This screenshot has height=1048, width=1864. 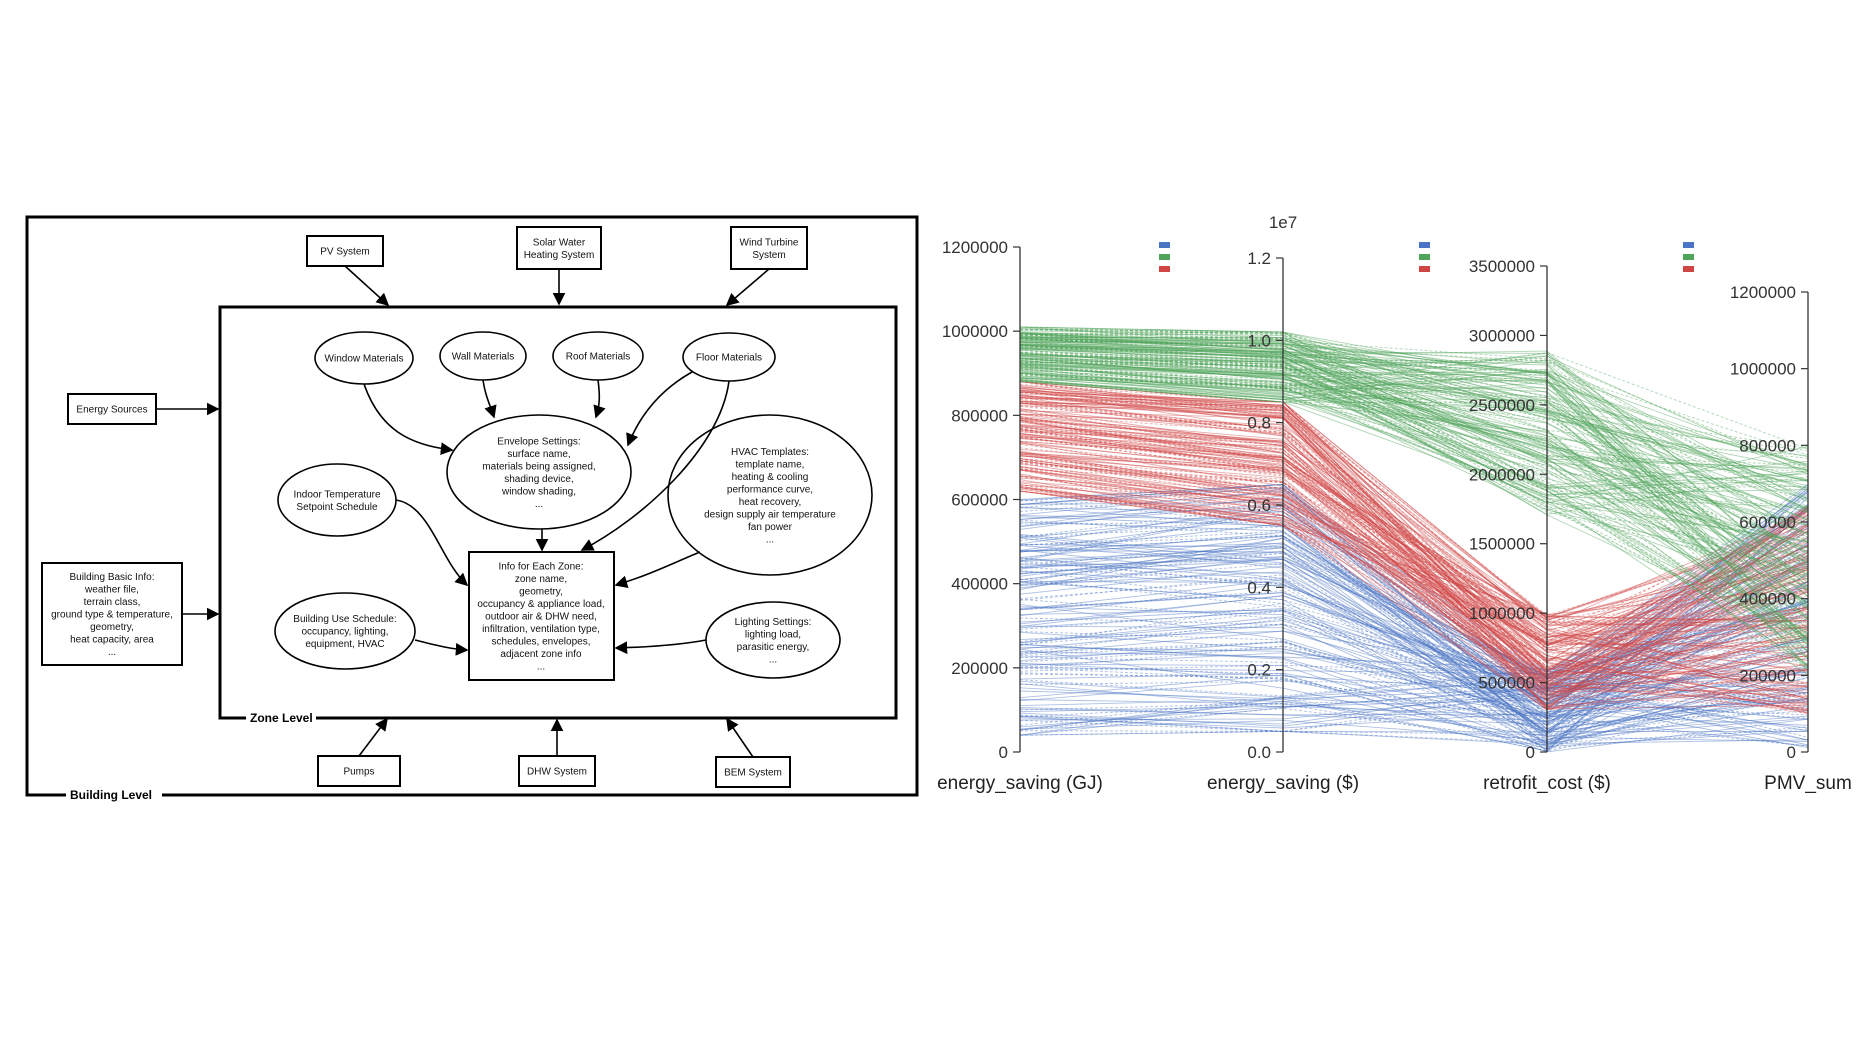 What do you see at coordinates (112, 614) in the screenshot?
I see `building-basic-info-box` at bounding box center [112, 614].